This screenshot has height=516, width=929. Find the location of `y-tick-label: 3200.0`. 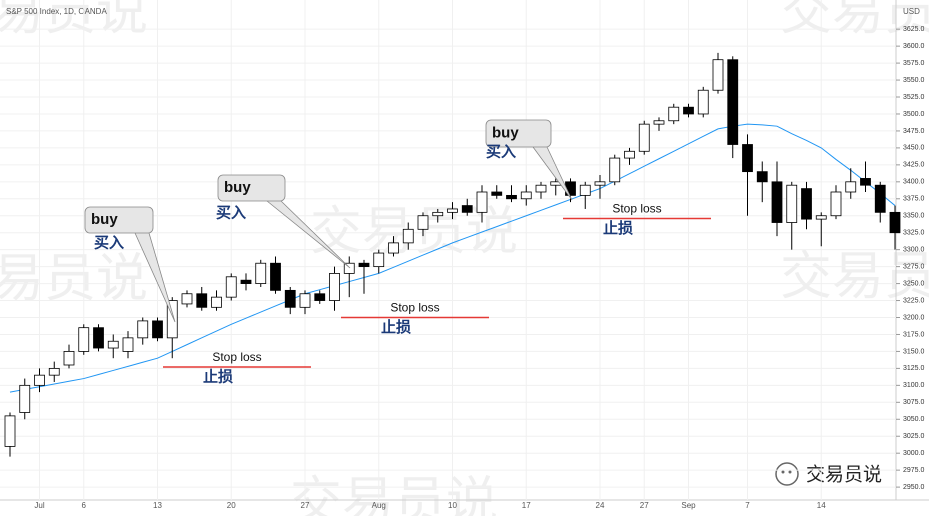

y-tick-label: 3200.0 is located at coordinates (914, 317).